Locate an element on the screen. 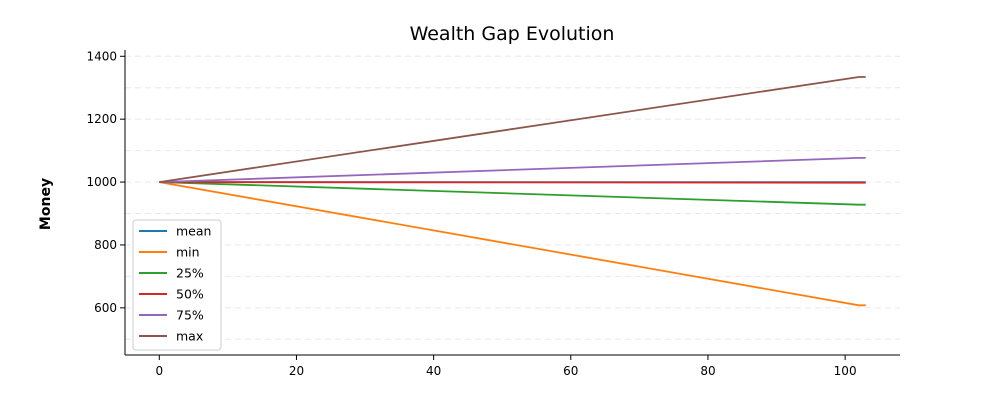  x-tick-label: 100 is located at coordinates (845, 371).